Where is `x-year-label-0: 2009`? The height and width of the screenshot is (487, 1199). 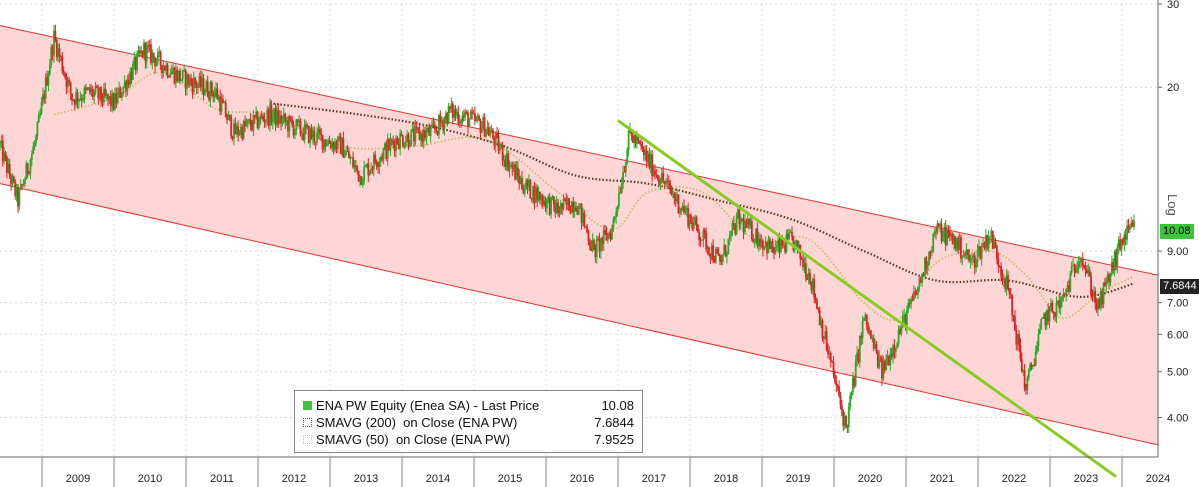 x-year-label-0: 2009 is located at coordinates (78, 479).